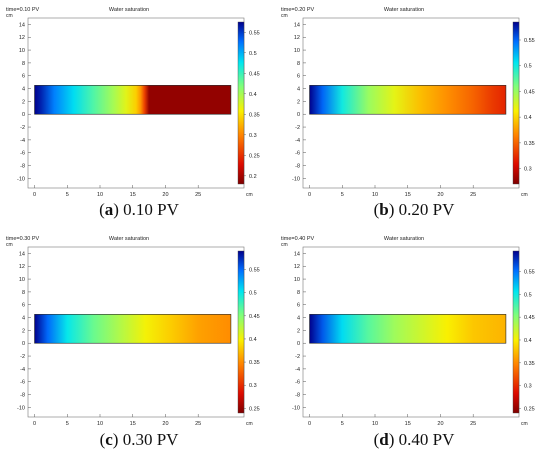 The image size is (550, 451). What do you see at coordinates (139, 209) in the screenshot?
I see `caption-a: (a) 0.10 PV` at bounding box center [139, 209].